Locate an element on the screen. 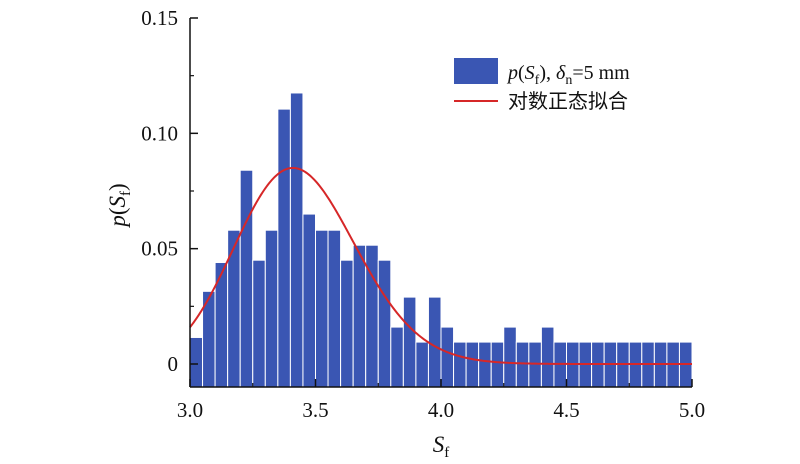 The width and height of the screenshot is (800, 464). x-tick-label: 5.0 is located at coordinates (692, 410).